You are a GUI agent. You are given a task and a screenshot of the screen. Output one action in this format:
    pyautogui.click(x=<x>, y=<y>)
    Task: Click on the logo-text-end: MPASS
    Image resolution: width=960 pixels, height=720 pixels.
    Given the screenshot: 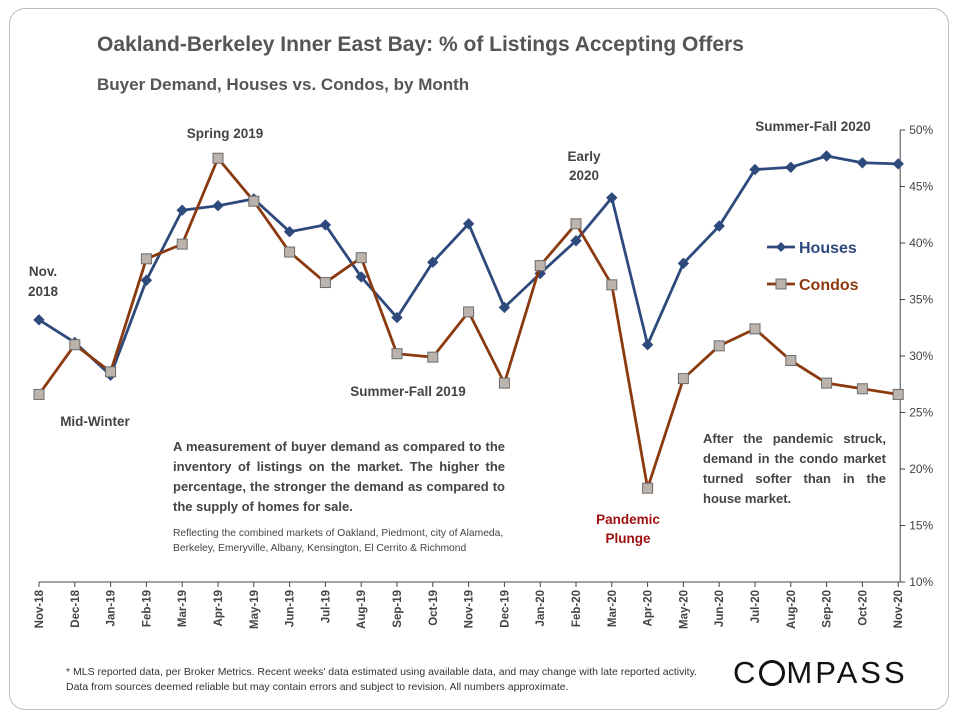 What is the action you would take?
    pyautogui.click(x=847, y=672)
    